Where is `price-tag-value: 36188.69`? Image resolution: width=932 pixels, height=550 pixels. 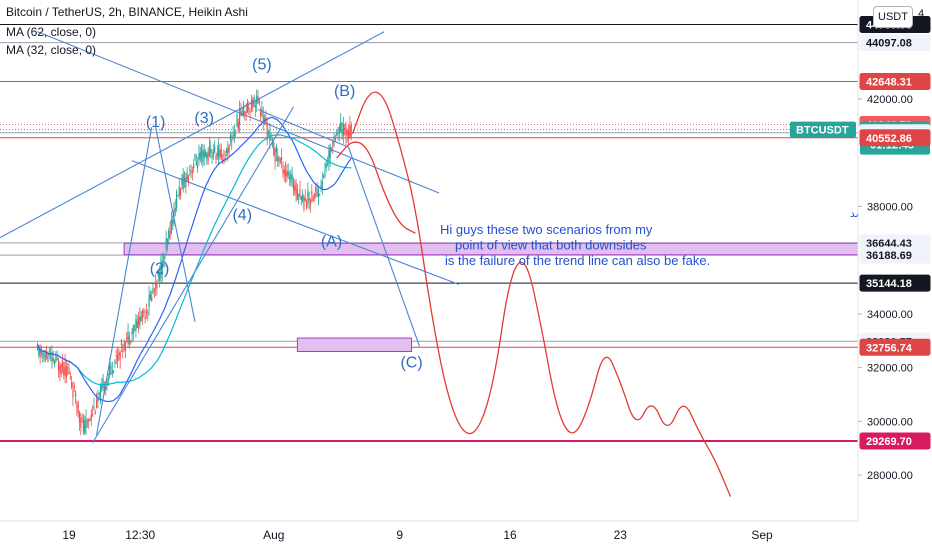
price-tag-value: 36188.69 is located at coordinates (889, 256).